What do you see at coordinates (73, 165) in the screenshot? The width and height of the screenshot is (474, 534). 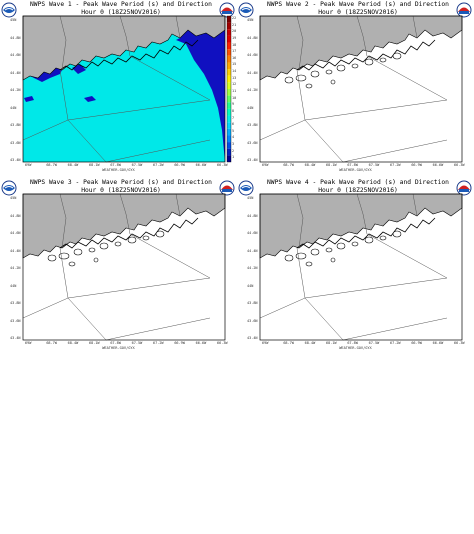 I see `lon-tick-label: 68.4W` at bounding box center [73, 165].